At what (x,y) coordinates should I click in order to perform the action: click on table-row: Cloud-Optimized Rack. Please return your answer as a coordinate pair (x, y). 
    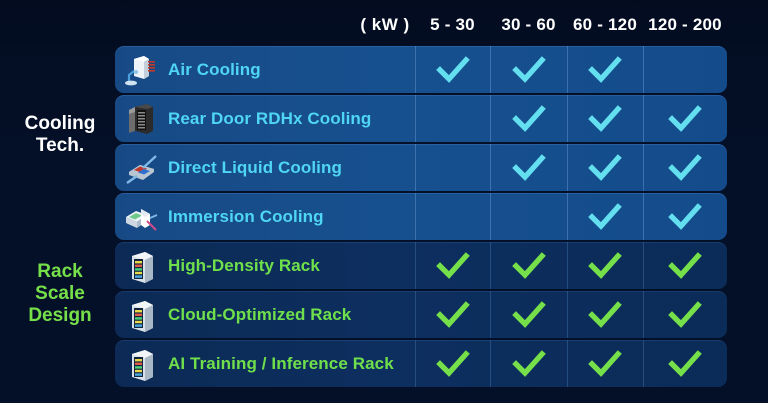
    Looking at the image, I should click on (421, 314).